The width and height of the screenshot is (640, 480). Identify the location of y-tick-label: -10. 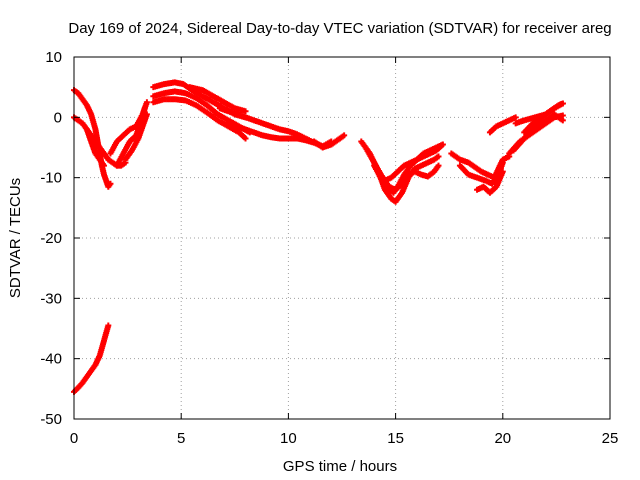
(51, 178).